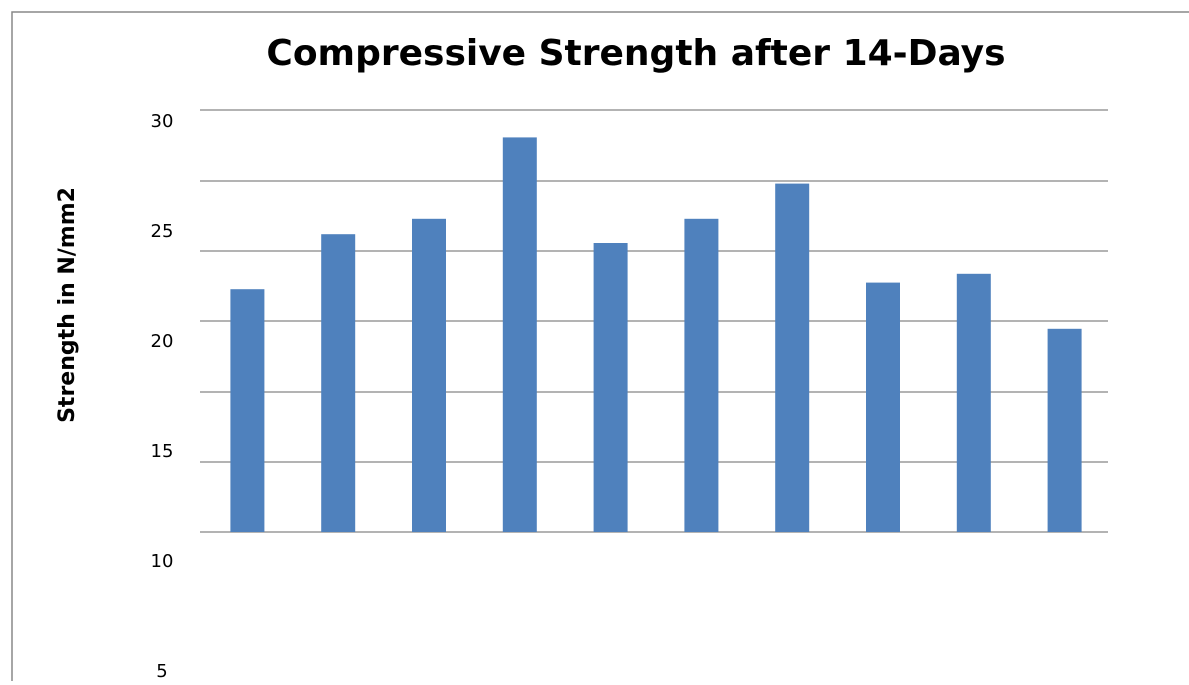 This screenshot has height=685, width=1189. What do you see at coordinates (162, 561) in the screenshot?
I see `y-tick-label: 10` at bounding box center [162, 561].